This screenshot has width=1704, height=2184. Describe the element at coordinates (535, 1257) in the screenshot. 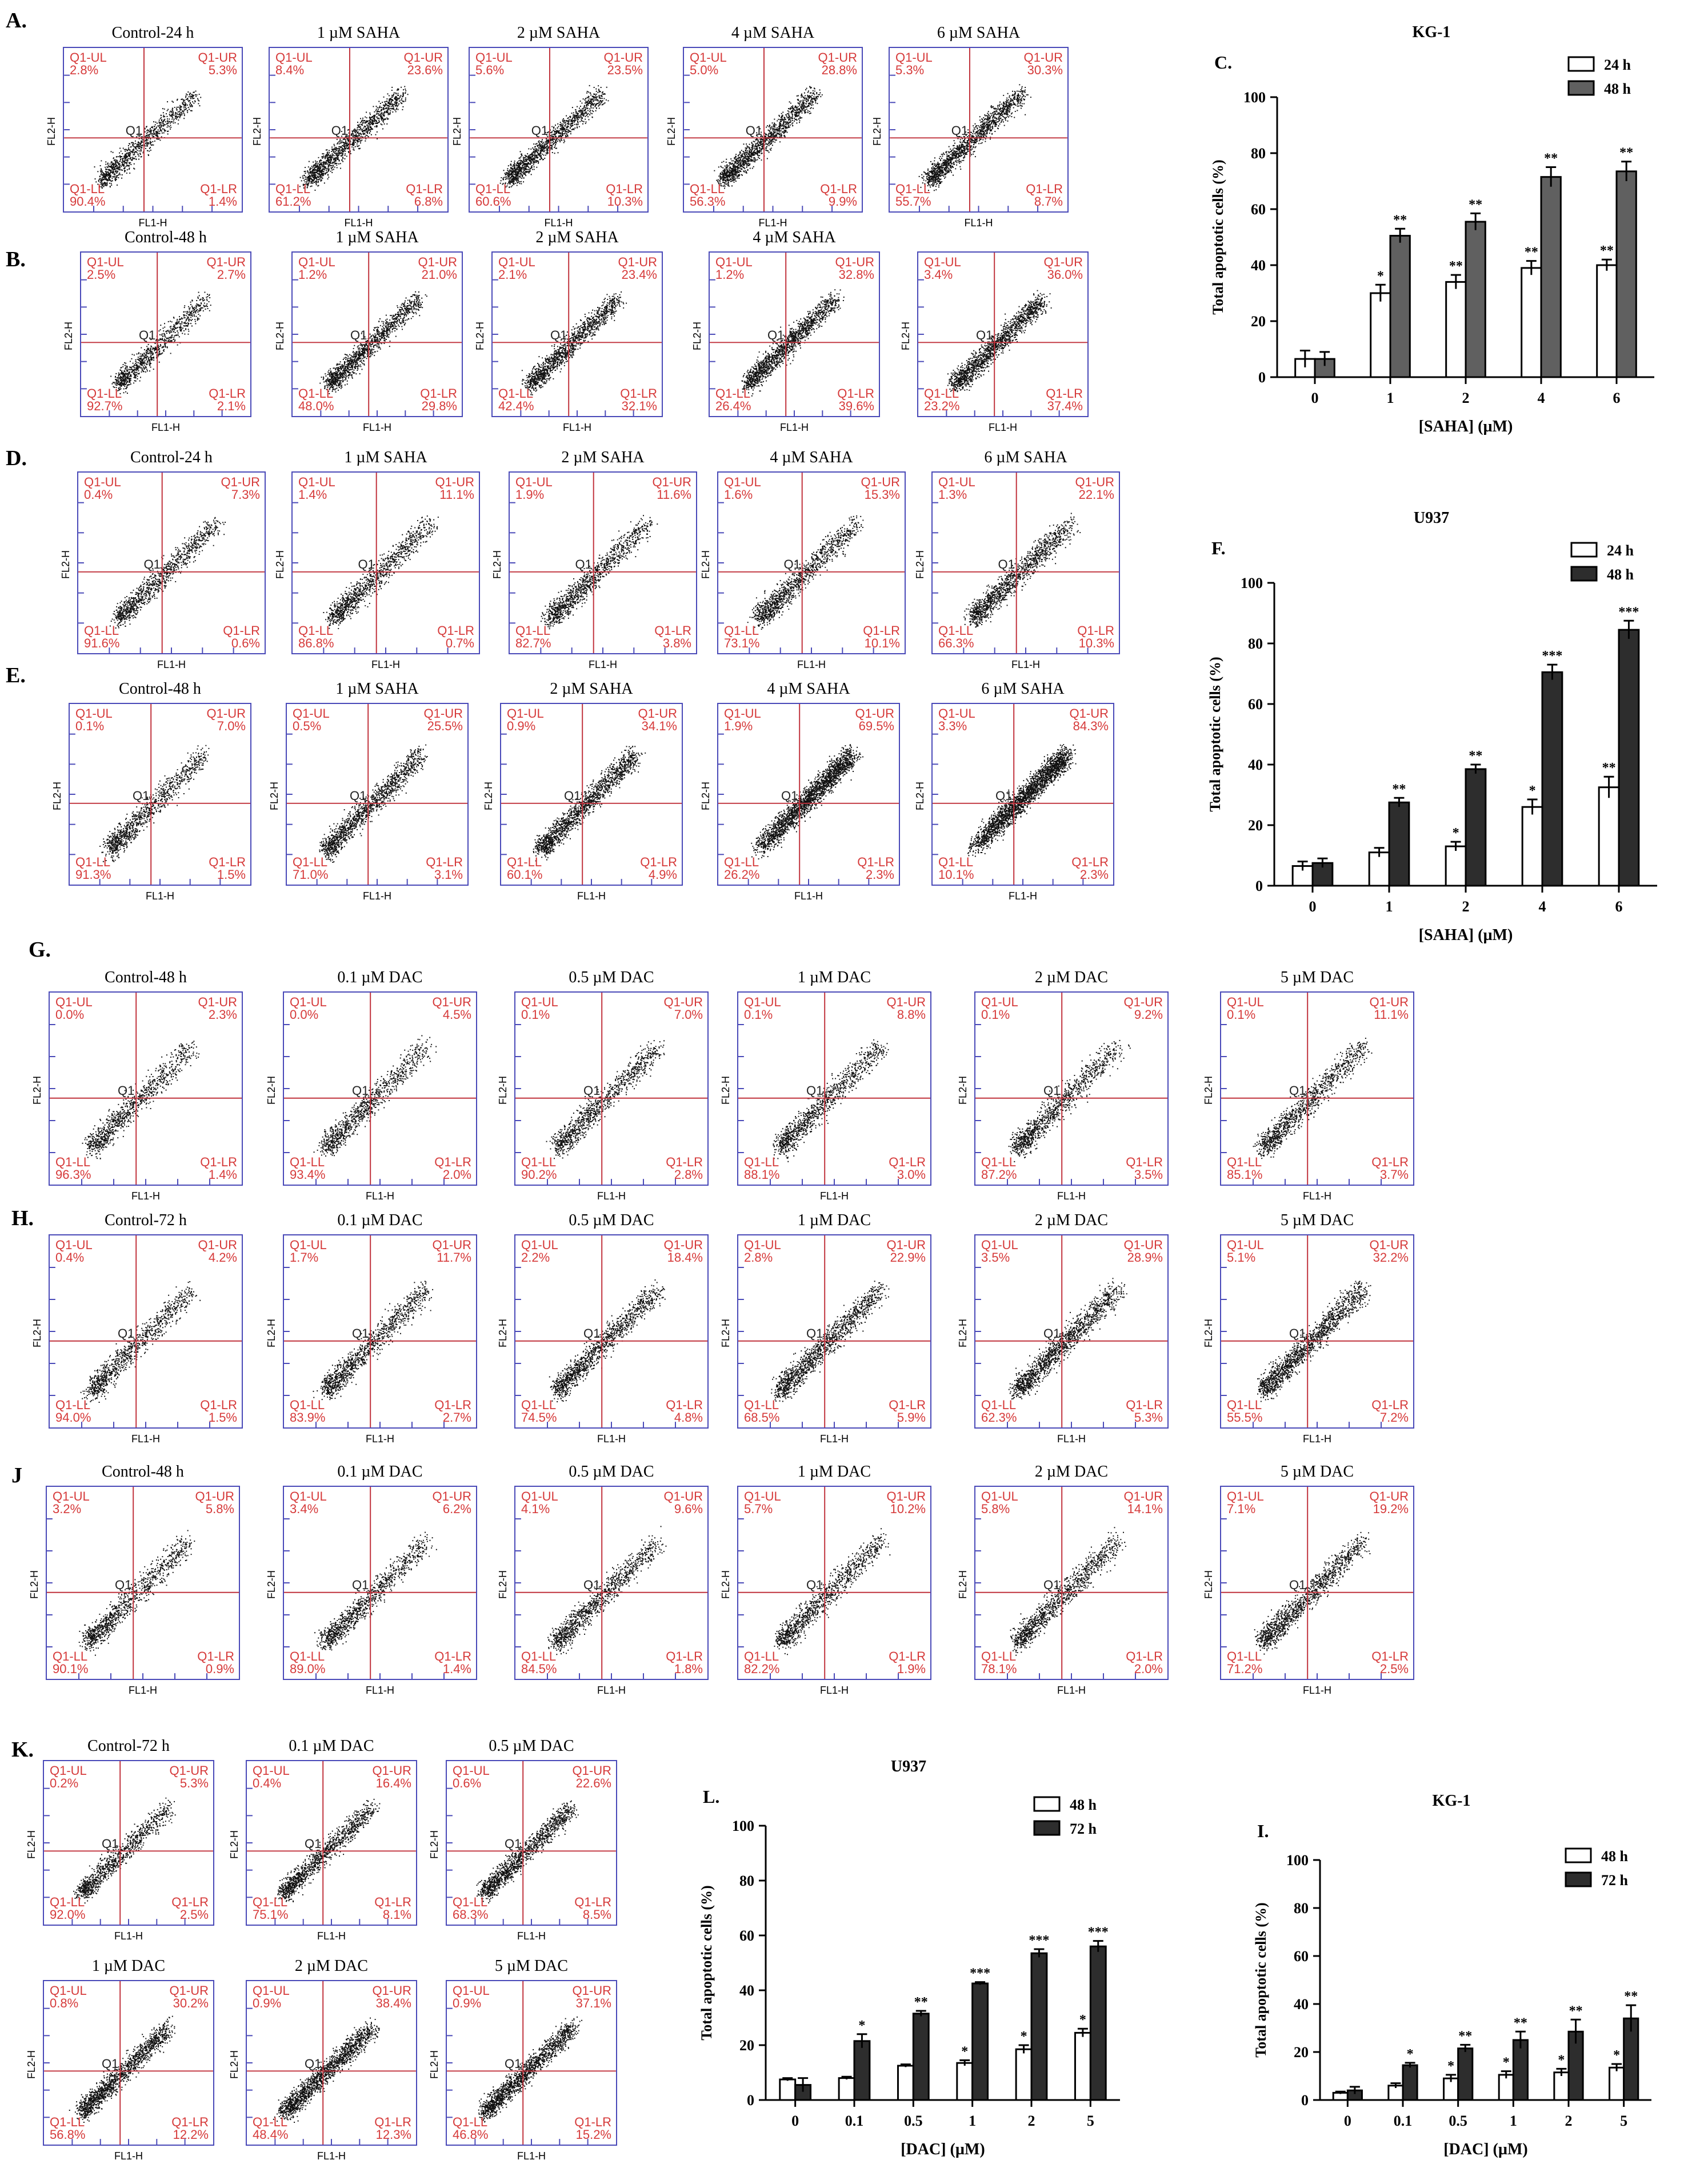

I see `quadrant-ul-value: 2.2%` at that location.